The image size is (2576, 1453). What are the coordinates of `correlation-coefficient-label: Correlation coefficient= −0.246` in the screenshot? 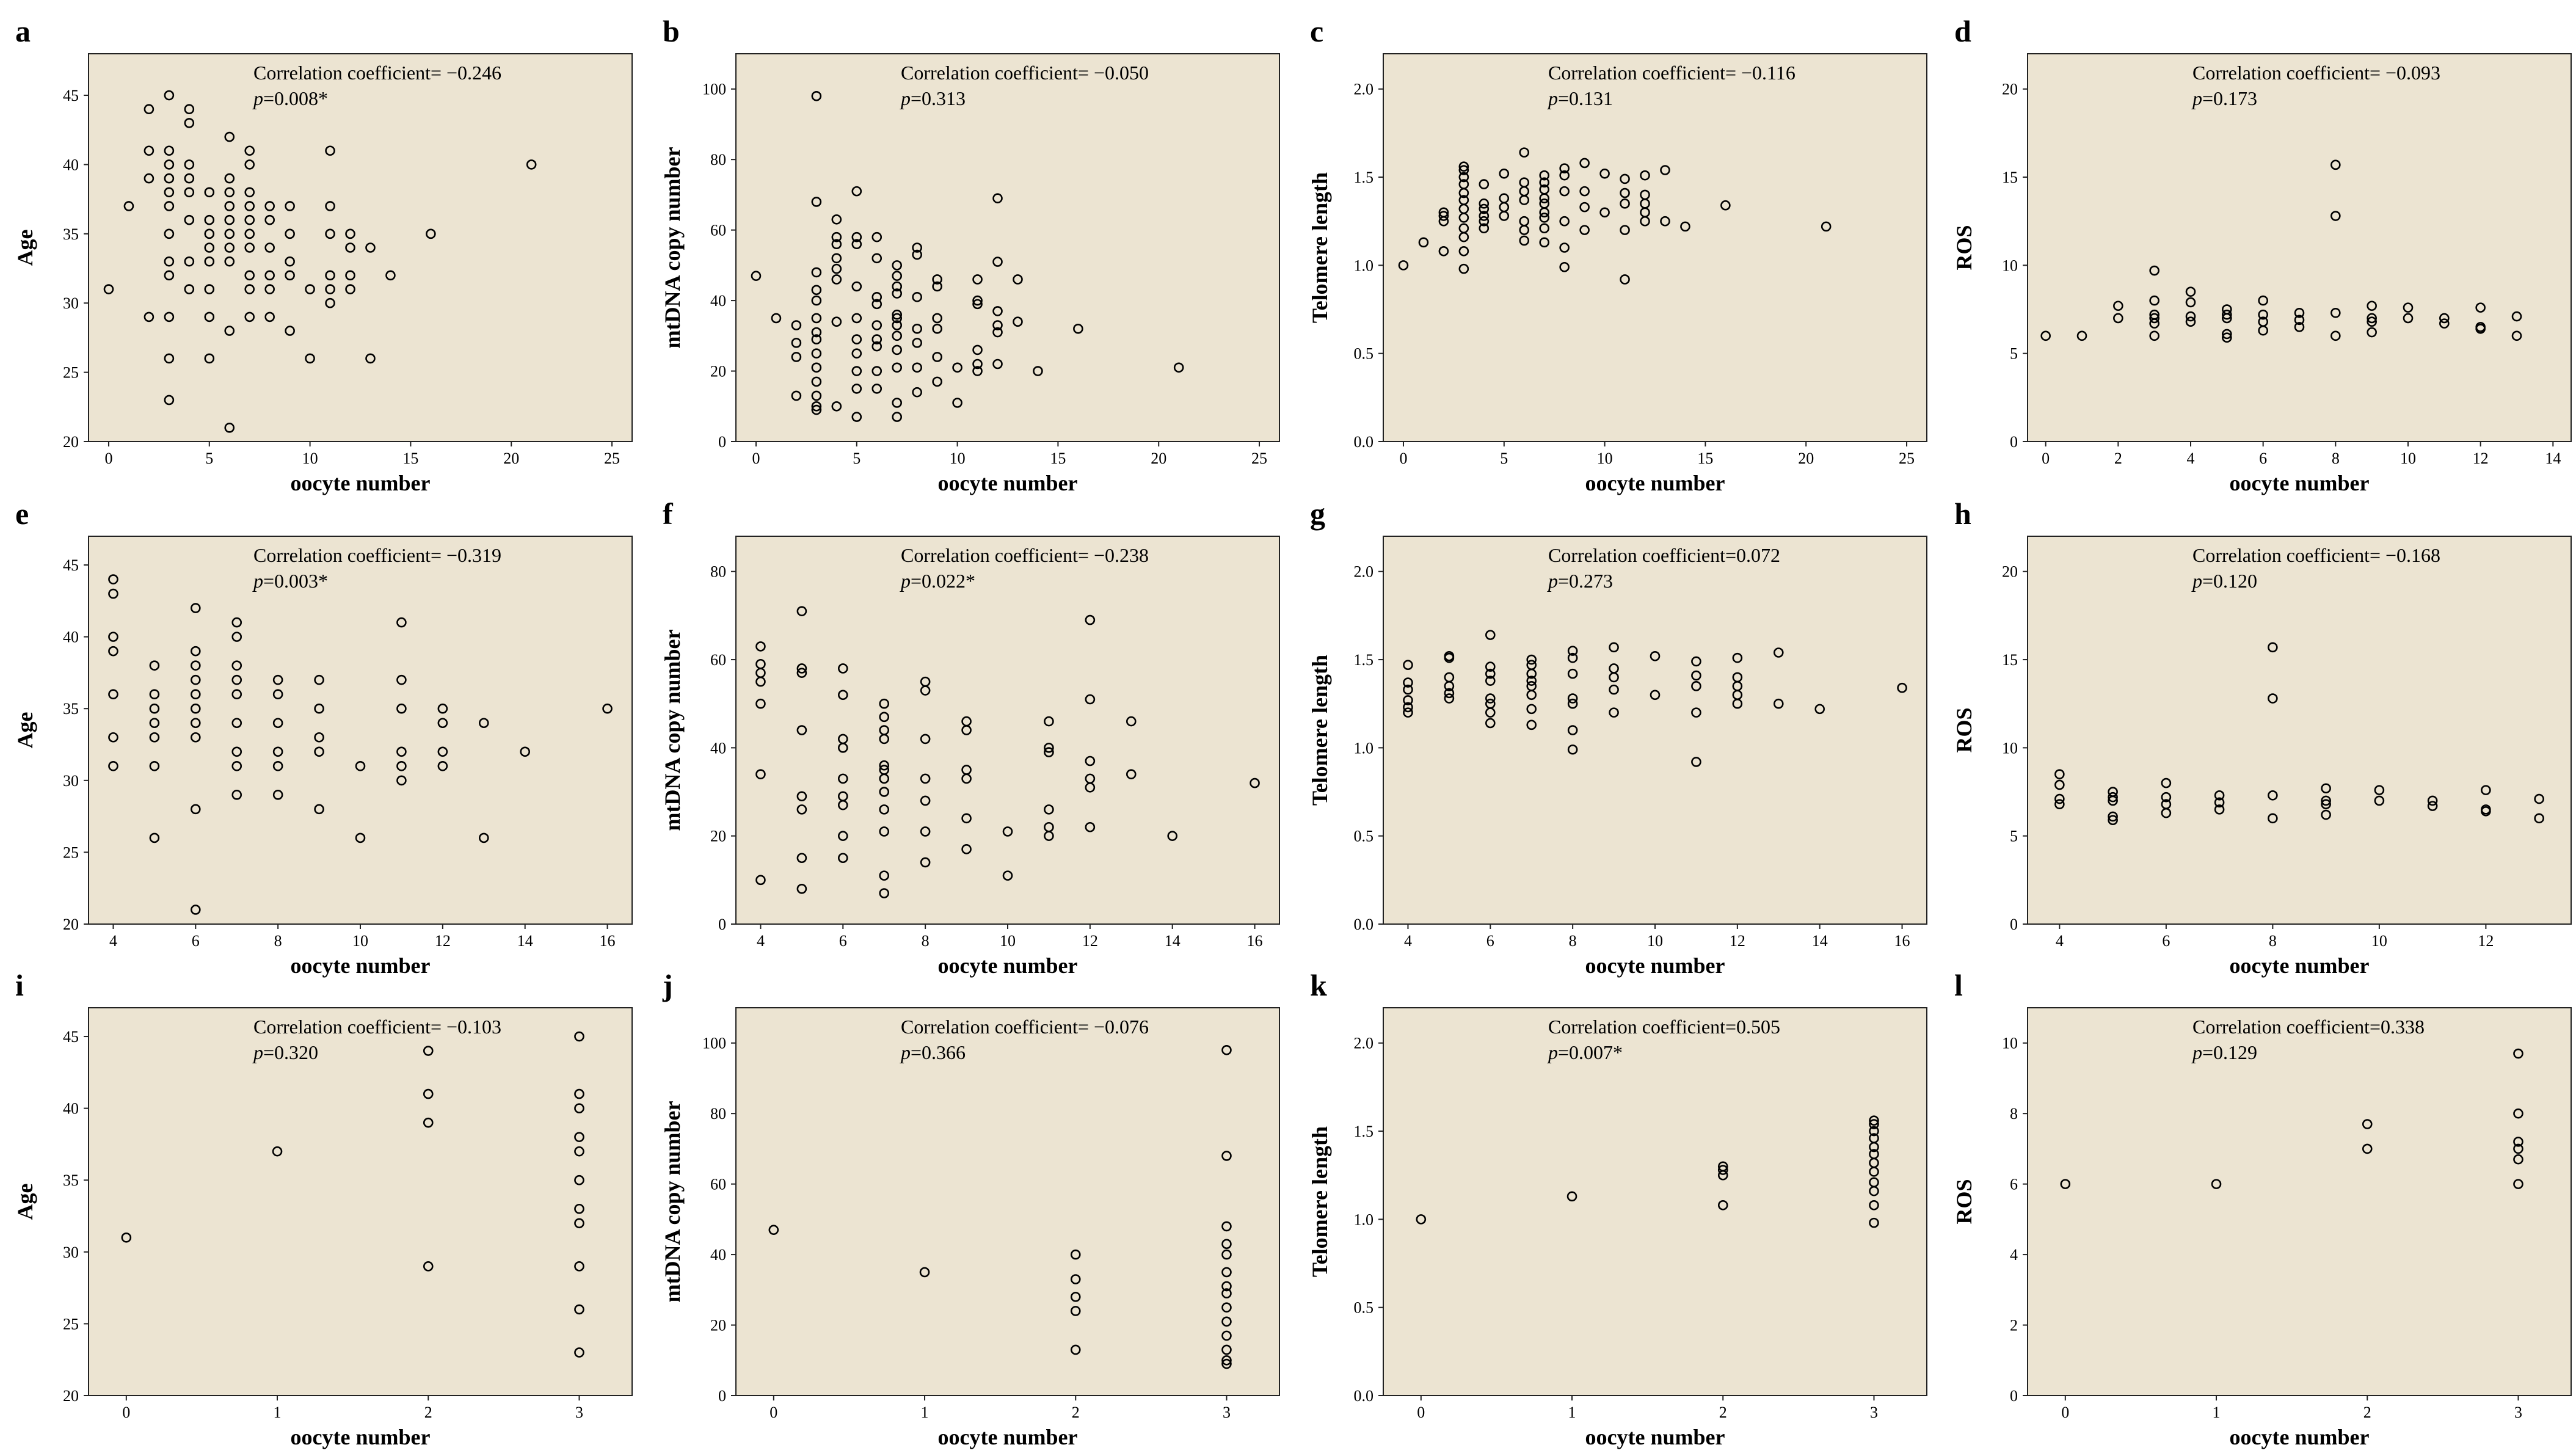 It's located at (377, 73).